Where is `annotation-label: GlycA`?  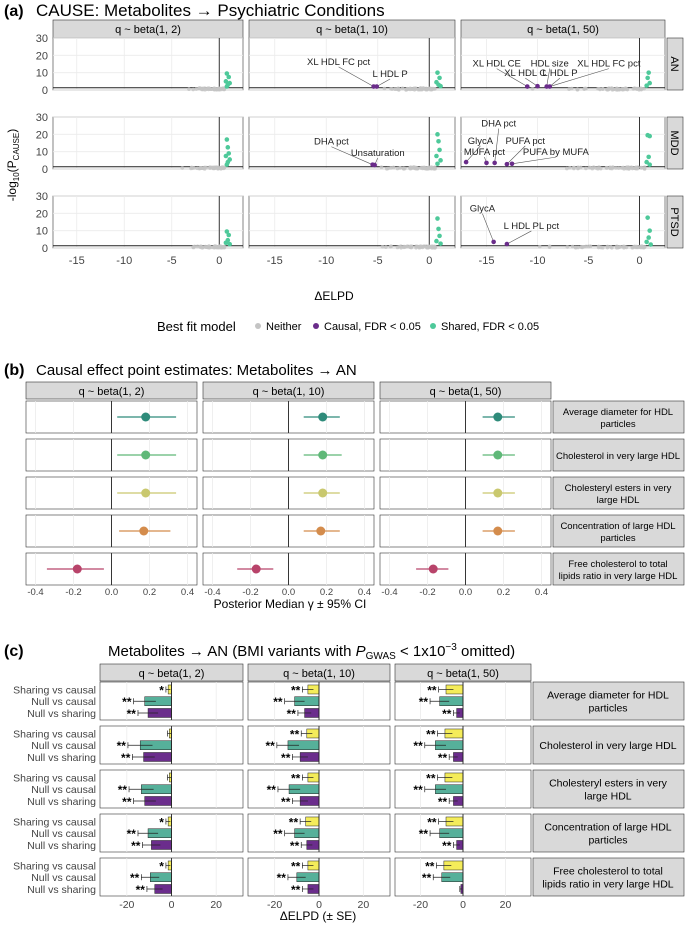 annotation-label: GlycA is located at coordinates (483, 209).